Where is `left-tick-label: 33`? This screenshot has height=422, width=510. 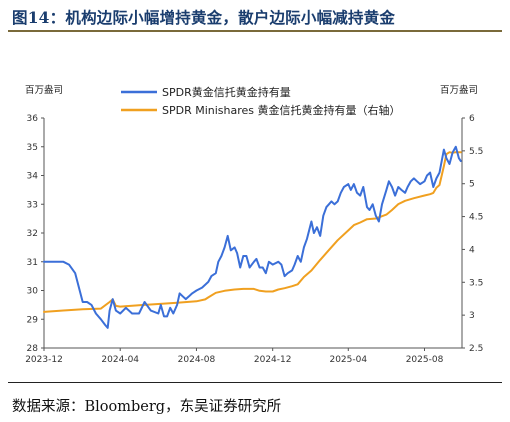 left-tick-label: 33 is located at coordinates (32, 205).